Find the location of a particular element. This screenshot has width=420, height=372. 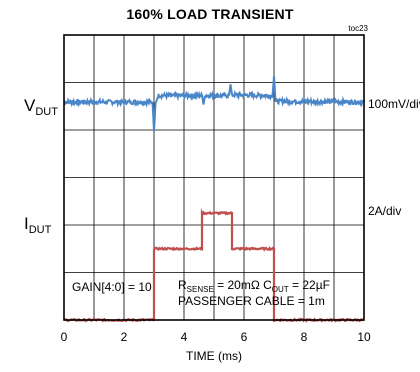

rsense-cout-annotation: RSENSE = 20mΩ COUT = 22µF is located at coordinates (254, 286).